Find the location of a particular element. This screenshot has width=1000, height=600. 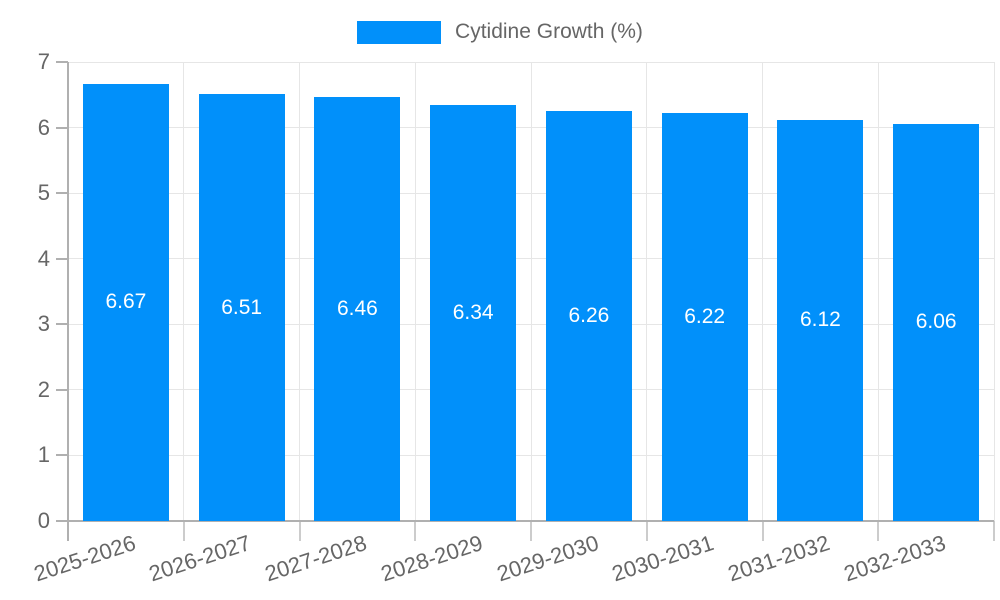

x-axis-category-label: 2028-2029 is located at coordinates (431, 558).